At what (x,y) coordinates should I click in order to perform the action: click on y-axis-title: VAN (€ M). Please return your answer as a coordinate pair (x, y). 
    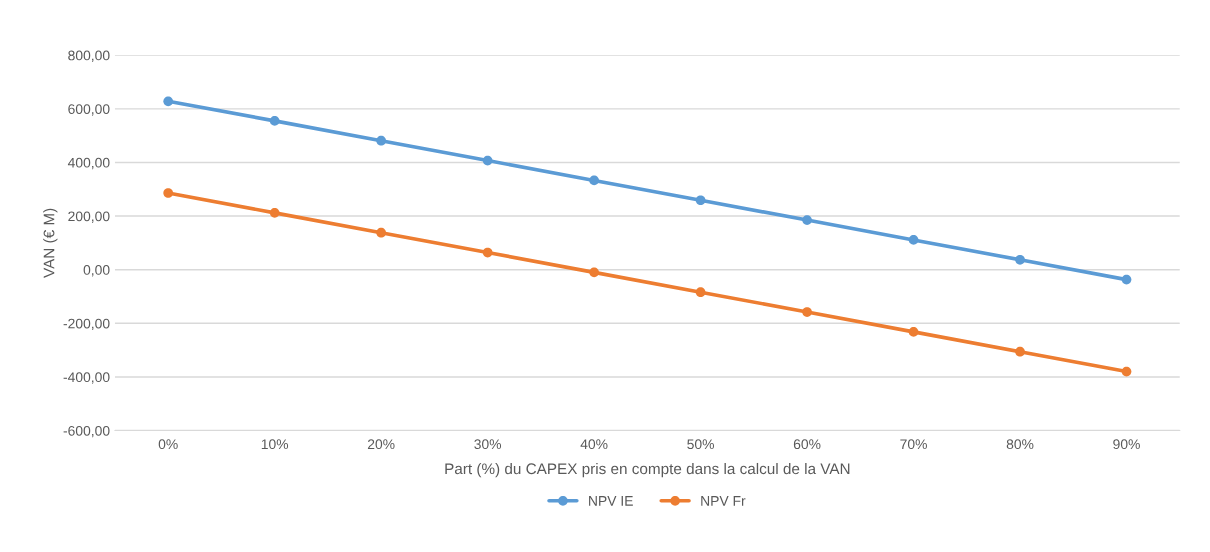
    Looking at the image, I should click on (50, 243).